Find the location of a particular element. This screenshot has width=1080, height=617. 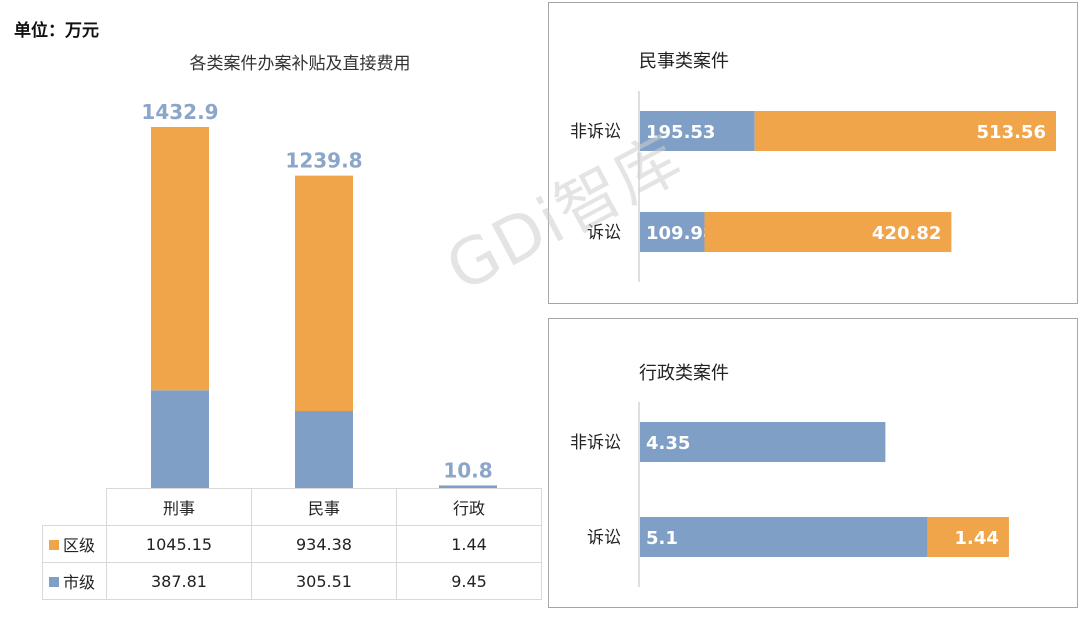

table-row-district: 区级 1045.15 934.38 1.44 is located at coordinates (292, 544).